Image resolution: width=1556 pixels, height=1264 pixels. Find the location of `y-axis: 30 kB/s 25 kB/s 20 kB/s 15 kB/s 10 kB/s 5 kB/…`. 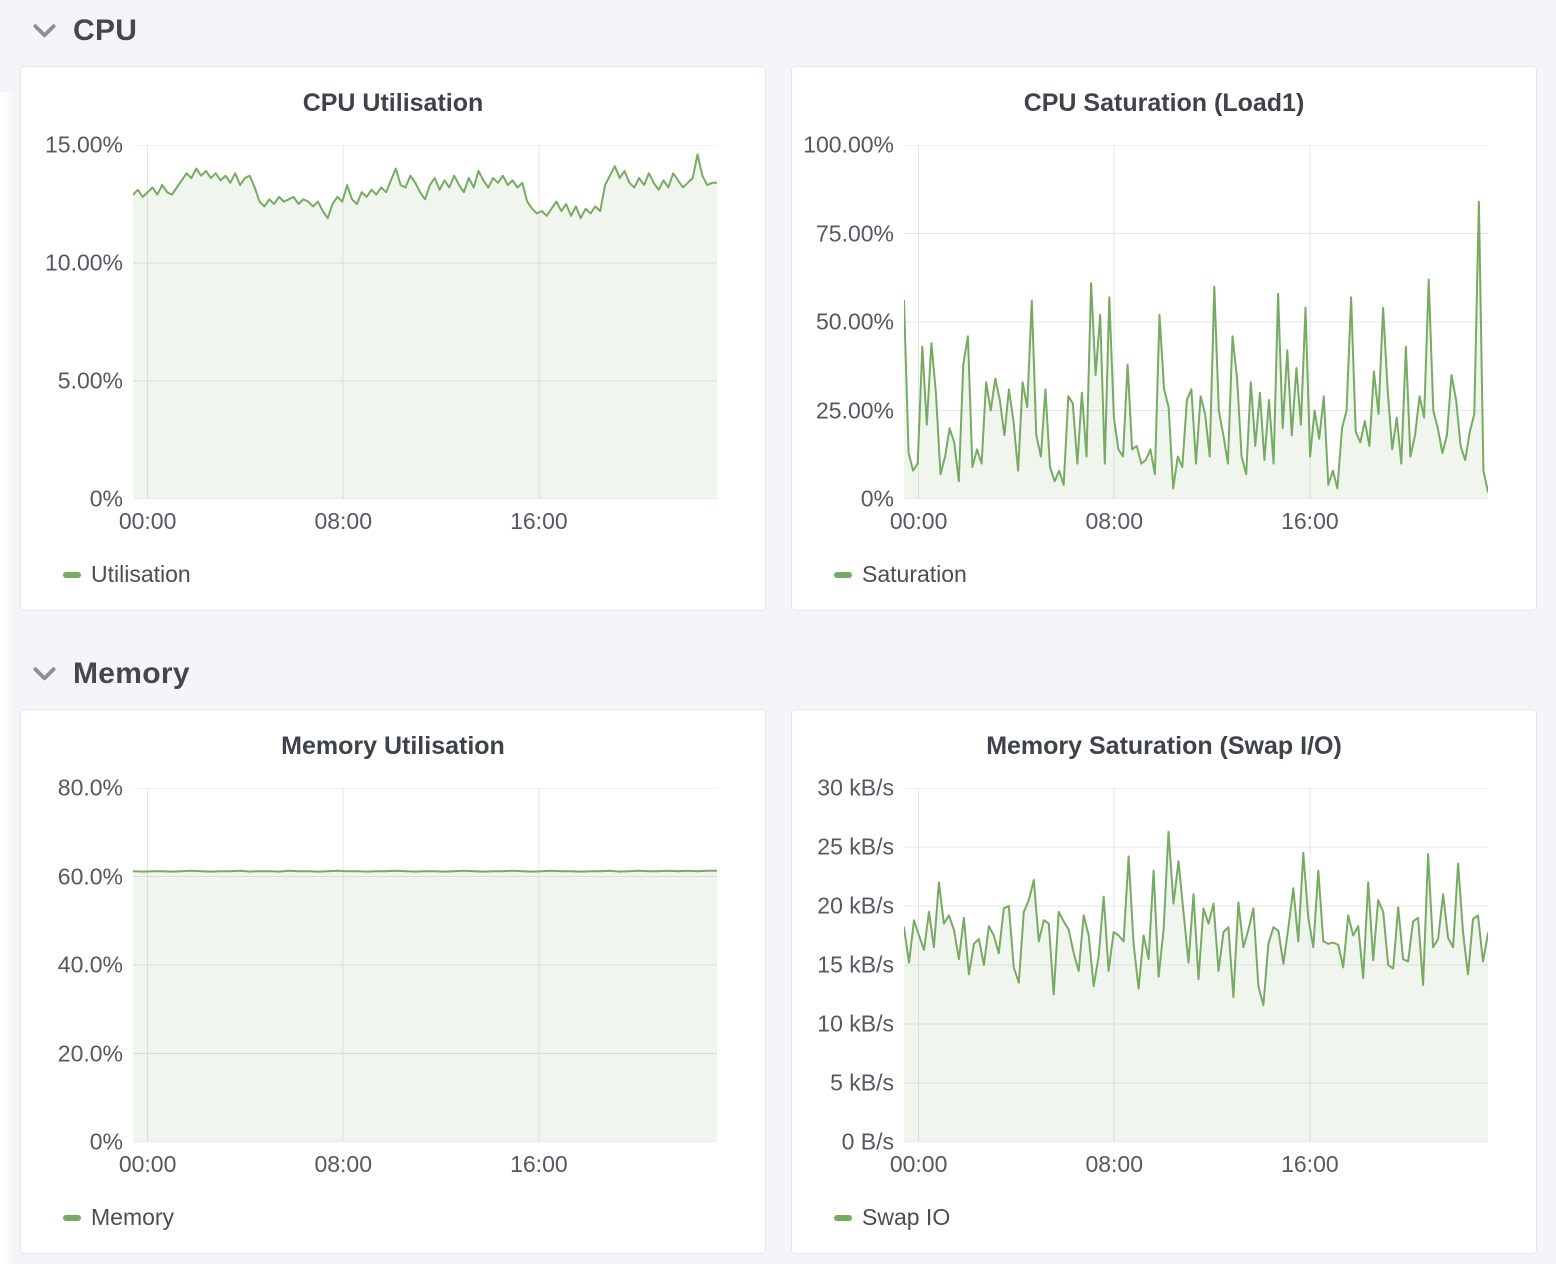

y-axis: 30 kB/s 25 kB/s 20 kB/s 15 kB/s 10 kB/s 5 kB/… is located at coordinates (848, 964).